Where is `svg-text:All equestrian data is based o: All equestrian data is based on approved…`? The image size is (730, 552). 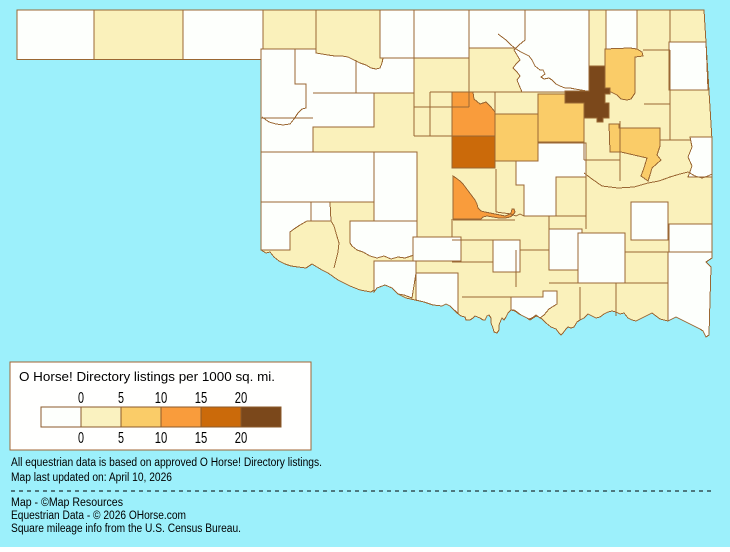 svg-text:All equestrian data is based o: All equestrian data is based on approved… is located at coordinates (166, 463).